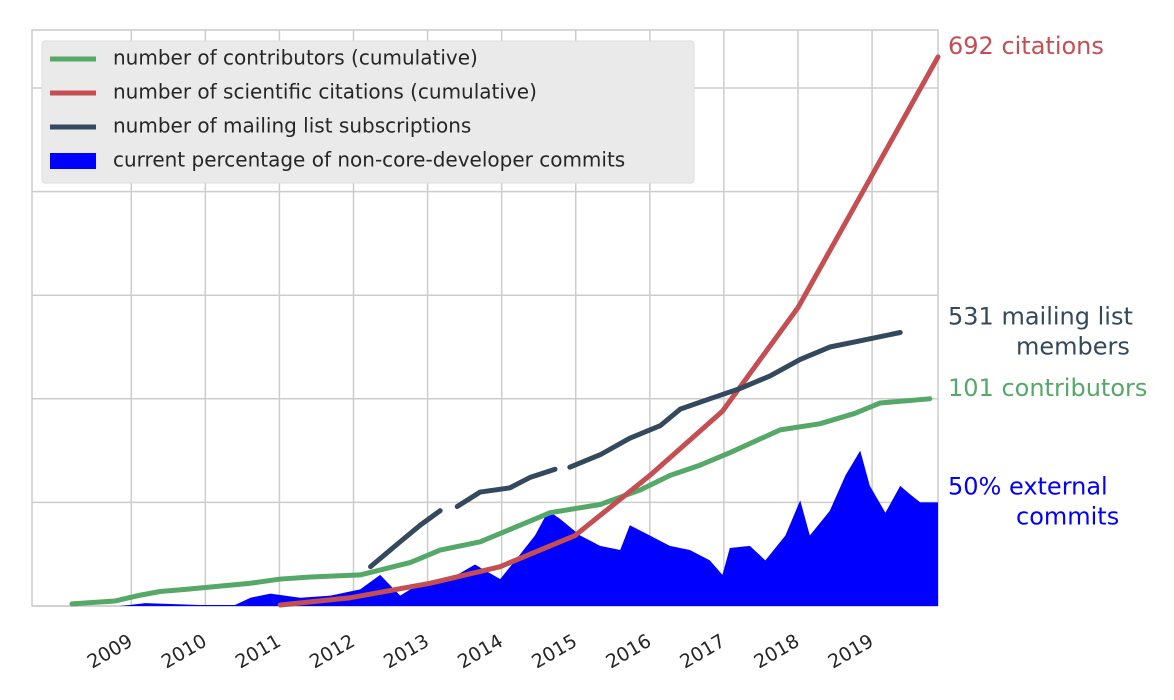 This screenshot has width=1174, height=700. What do you see at coordinates (258, 651) in the screenshot?
I see `x-tick-label: 2011` at bounding box center [258, 651].